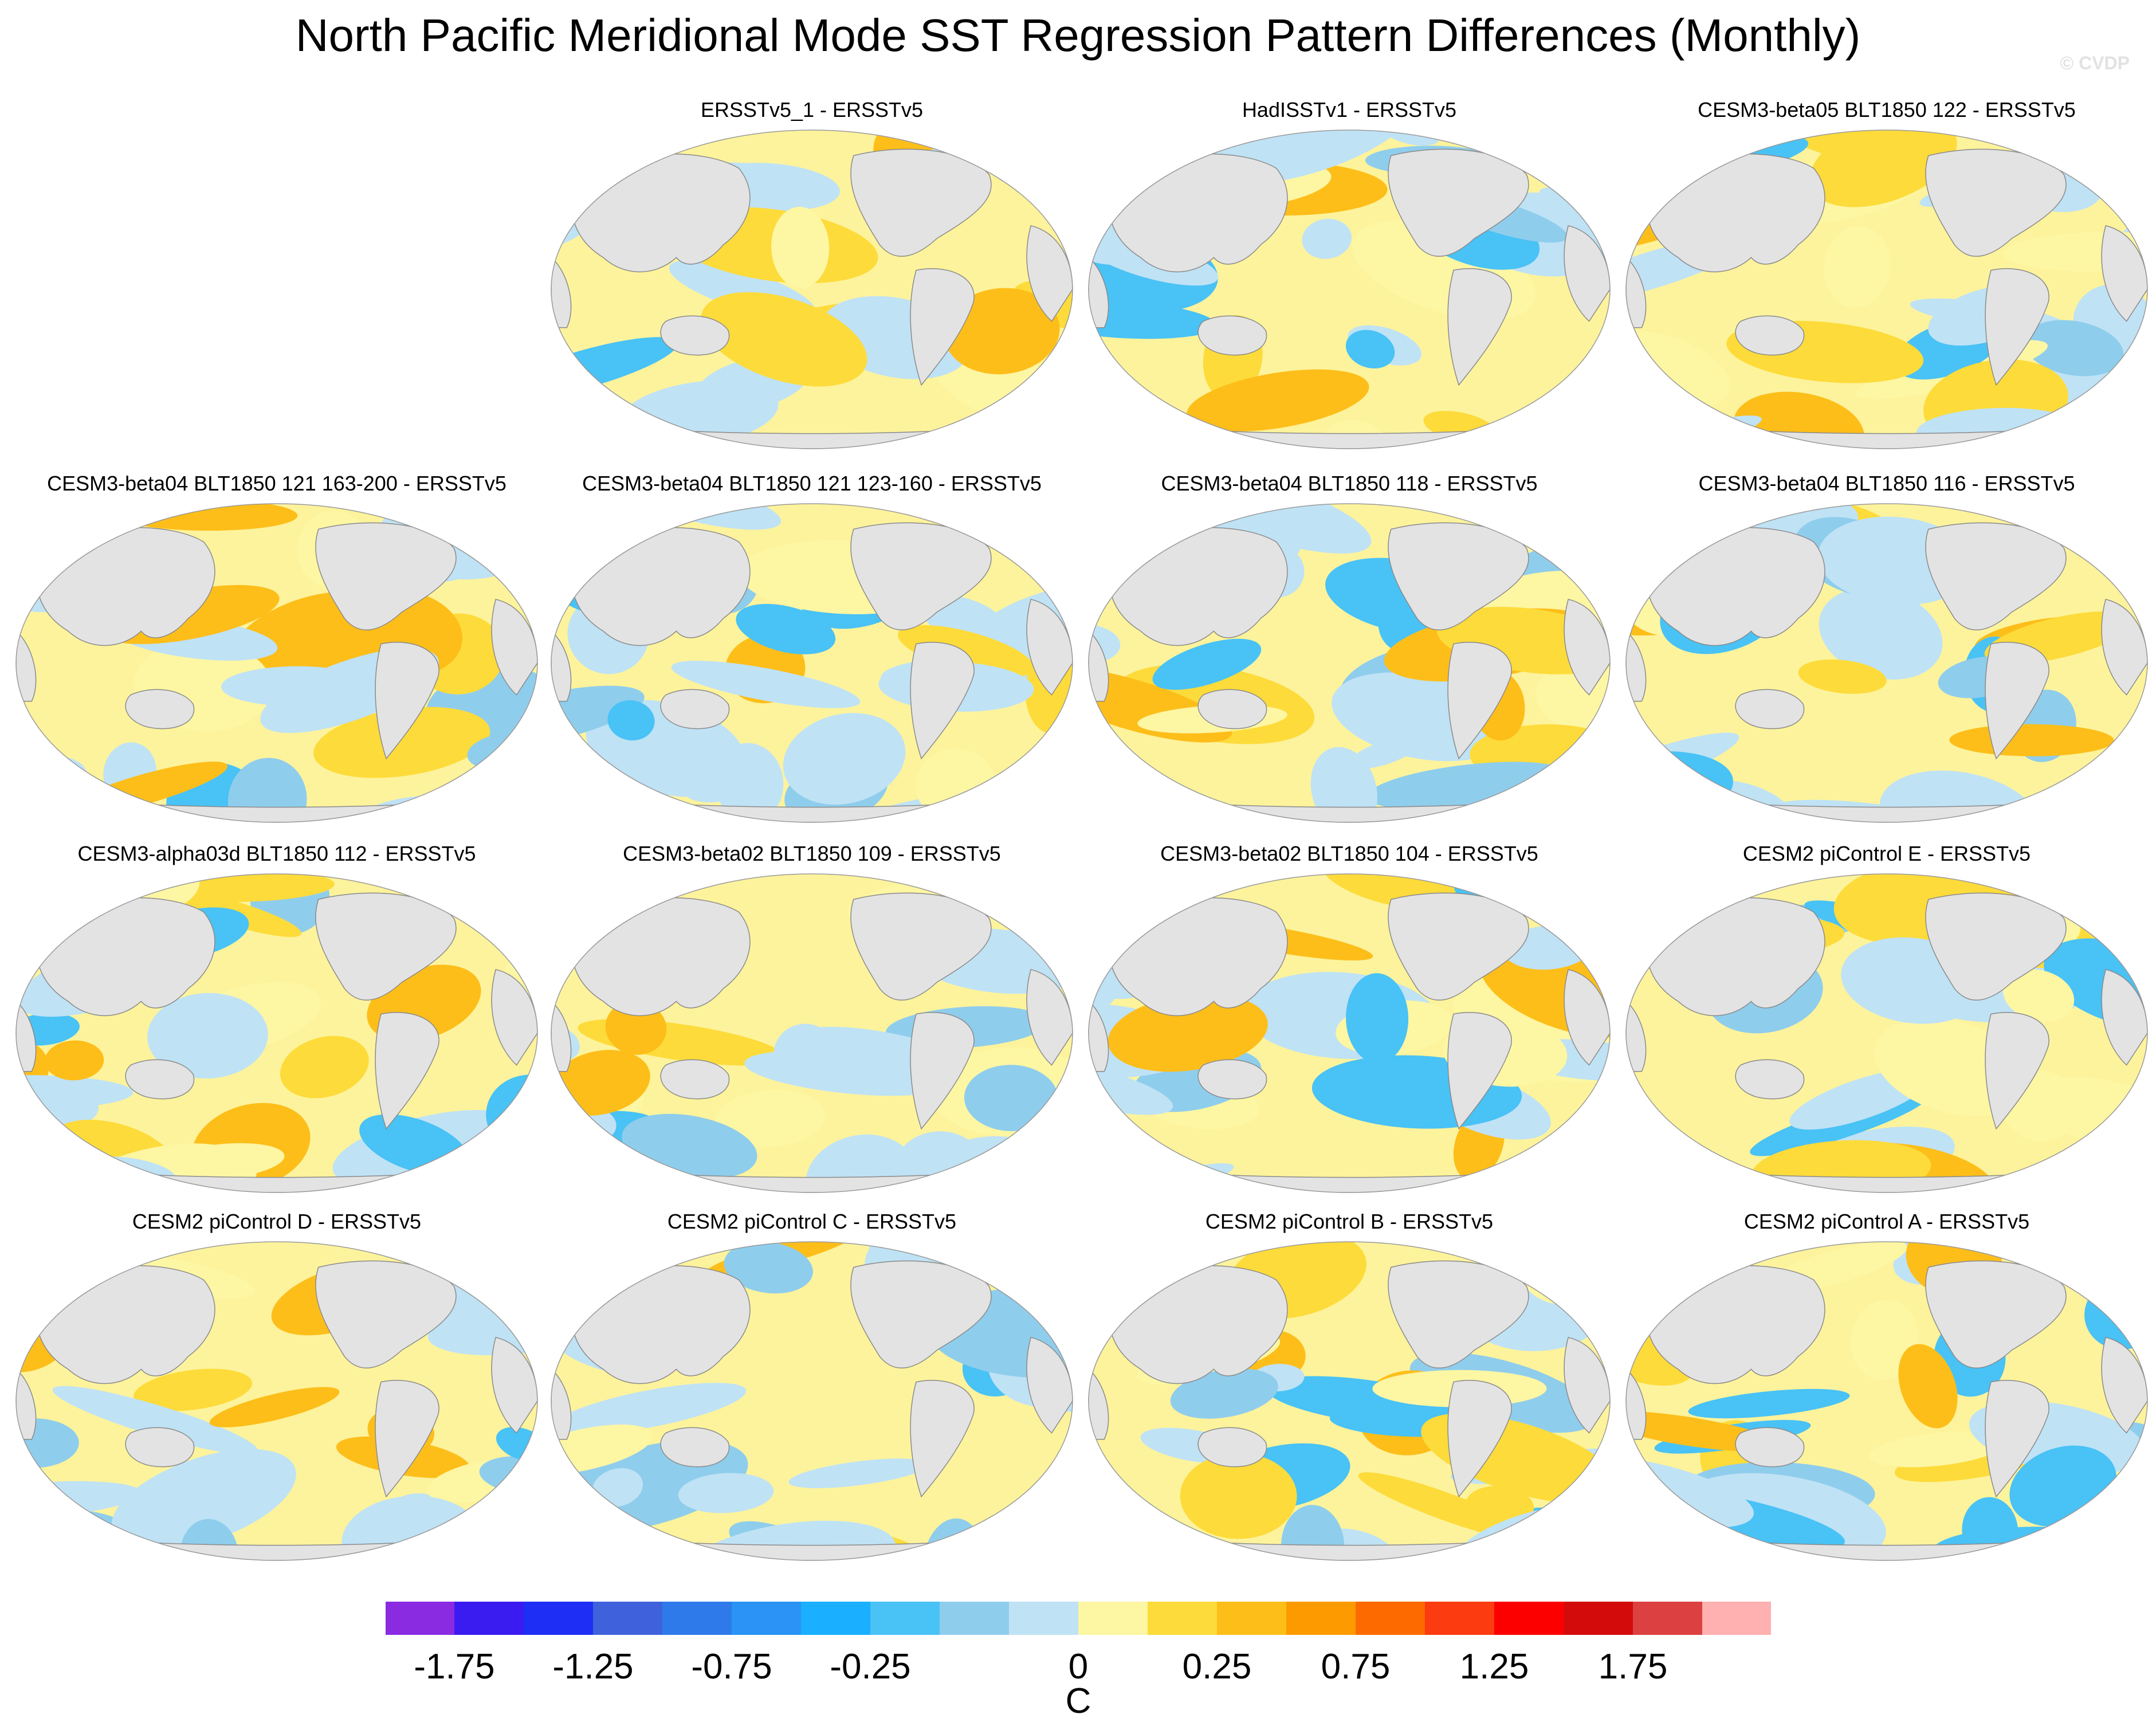  I want to click on colorbar-swatches, so click(1078, 1618).